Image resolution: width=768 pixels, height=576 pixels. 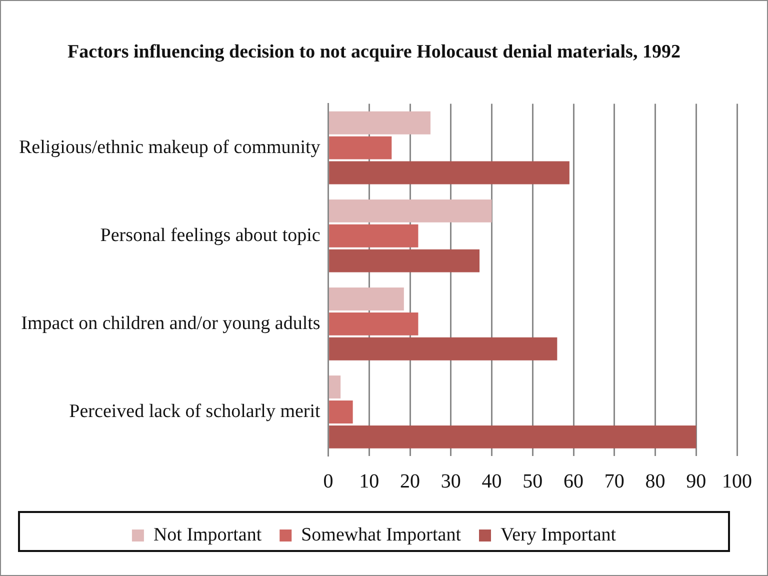 I want to click on x-tick-label: 60, so click(x=574, y=481).